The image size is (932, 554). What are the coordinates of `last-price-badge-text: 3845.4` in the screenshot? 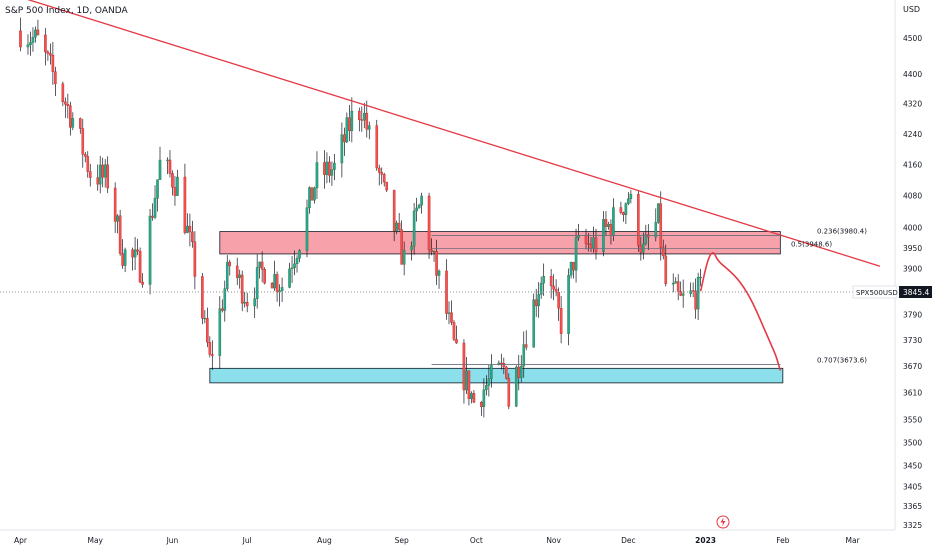 It's located at (916, 292).